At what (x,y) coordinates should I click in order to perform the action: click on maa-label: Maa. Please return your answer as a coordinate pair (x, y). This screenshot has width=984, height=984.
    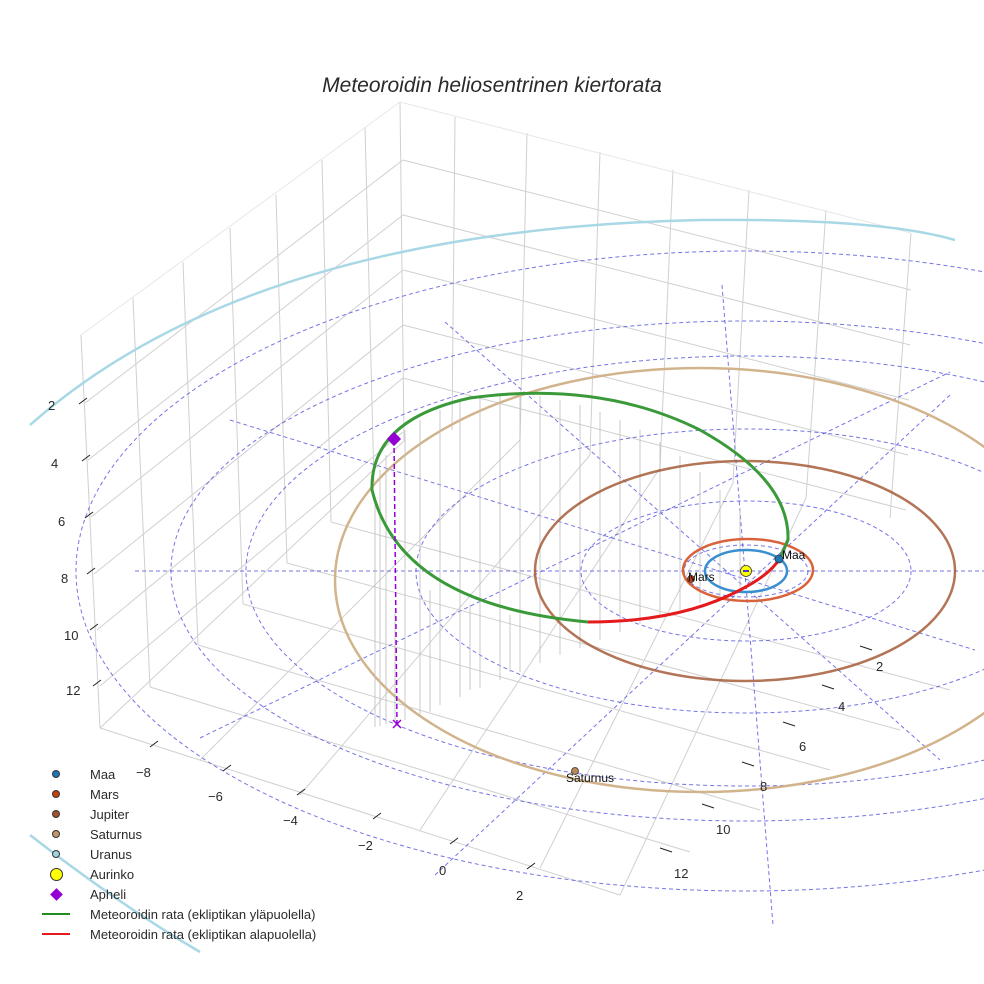
    Looking at the image, I should click on (794, 555).